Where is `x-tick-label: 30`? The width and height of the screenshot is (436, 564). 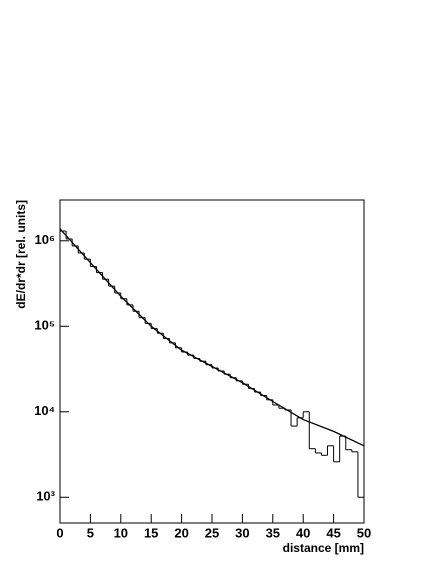
x-tick-label: 30 is located at coordinates (242, 532).